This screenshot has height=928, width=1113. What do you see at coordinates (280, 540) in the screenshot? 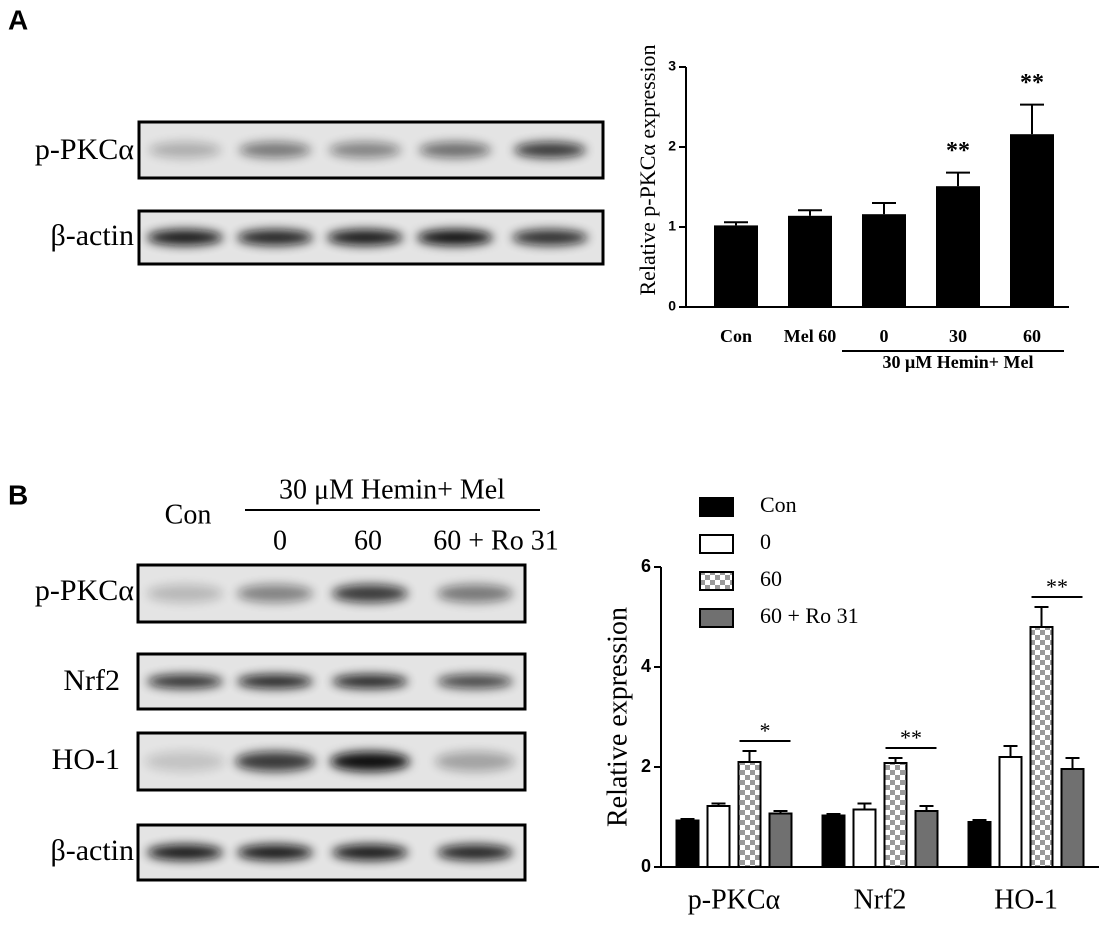
I see `lane-header: 0` at bounding box center [280, 540].